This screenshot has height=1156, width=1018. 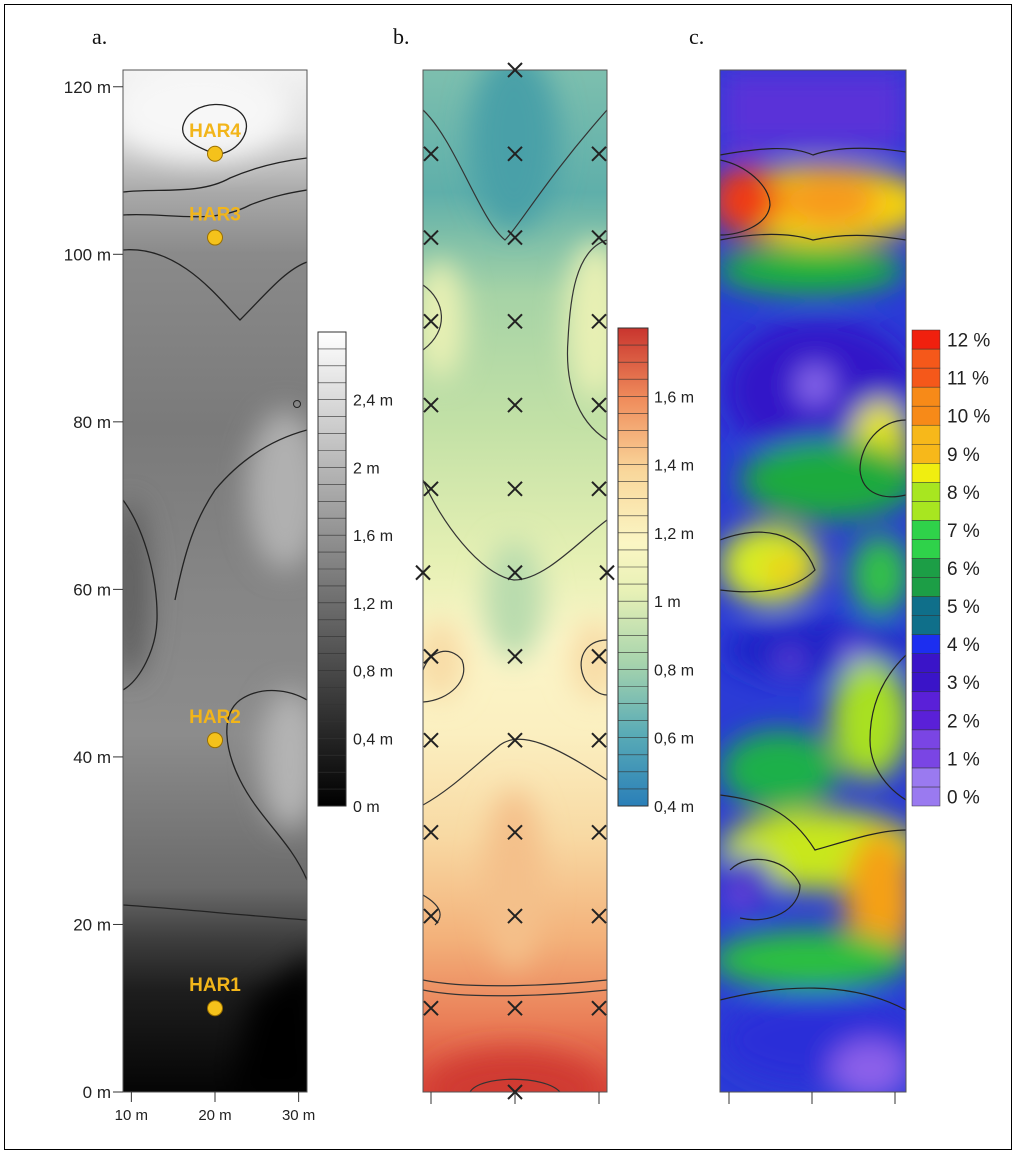 What do you see at coordinates (963, 759) in the screenshot?
I see `legend-label: 1 %` at bounding box center [963, 759].